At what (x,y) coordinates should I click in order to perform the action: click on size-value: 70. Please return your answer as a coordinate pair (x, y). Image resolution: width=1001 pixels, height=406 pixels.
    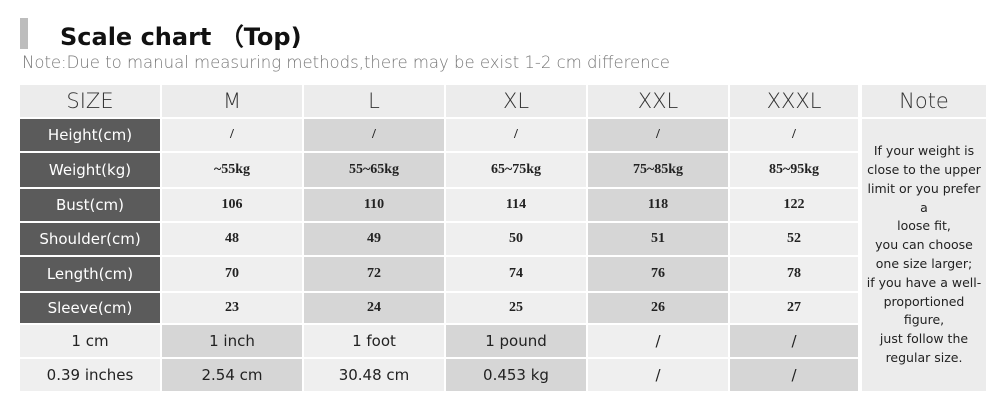
    Looking at the image, I should click on (232, 274).